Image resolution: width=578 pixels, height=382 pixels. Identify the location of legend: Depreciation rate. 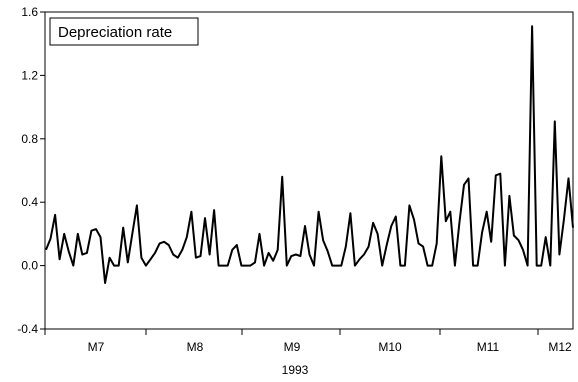
(124, 31).